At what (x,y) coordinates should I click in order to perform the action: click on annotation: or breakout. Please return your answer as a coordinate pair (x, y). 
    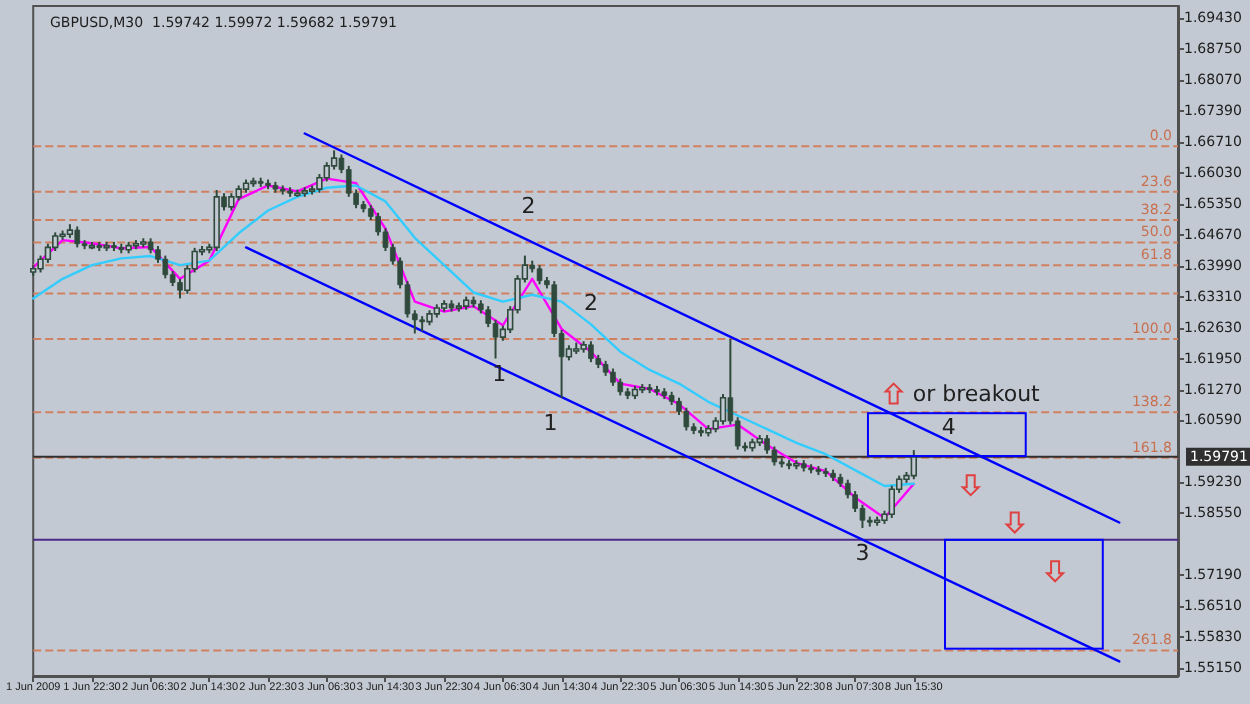
    Looking at the image, I should click on (977, 393).